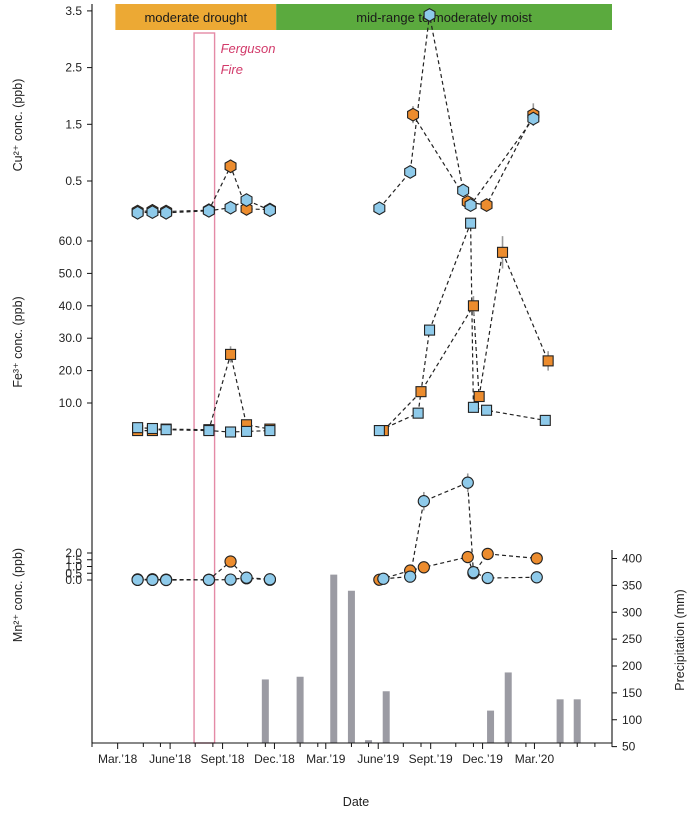  I want to click on x-tick-label: June’19, so click(378, 759).